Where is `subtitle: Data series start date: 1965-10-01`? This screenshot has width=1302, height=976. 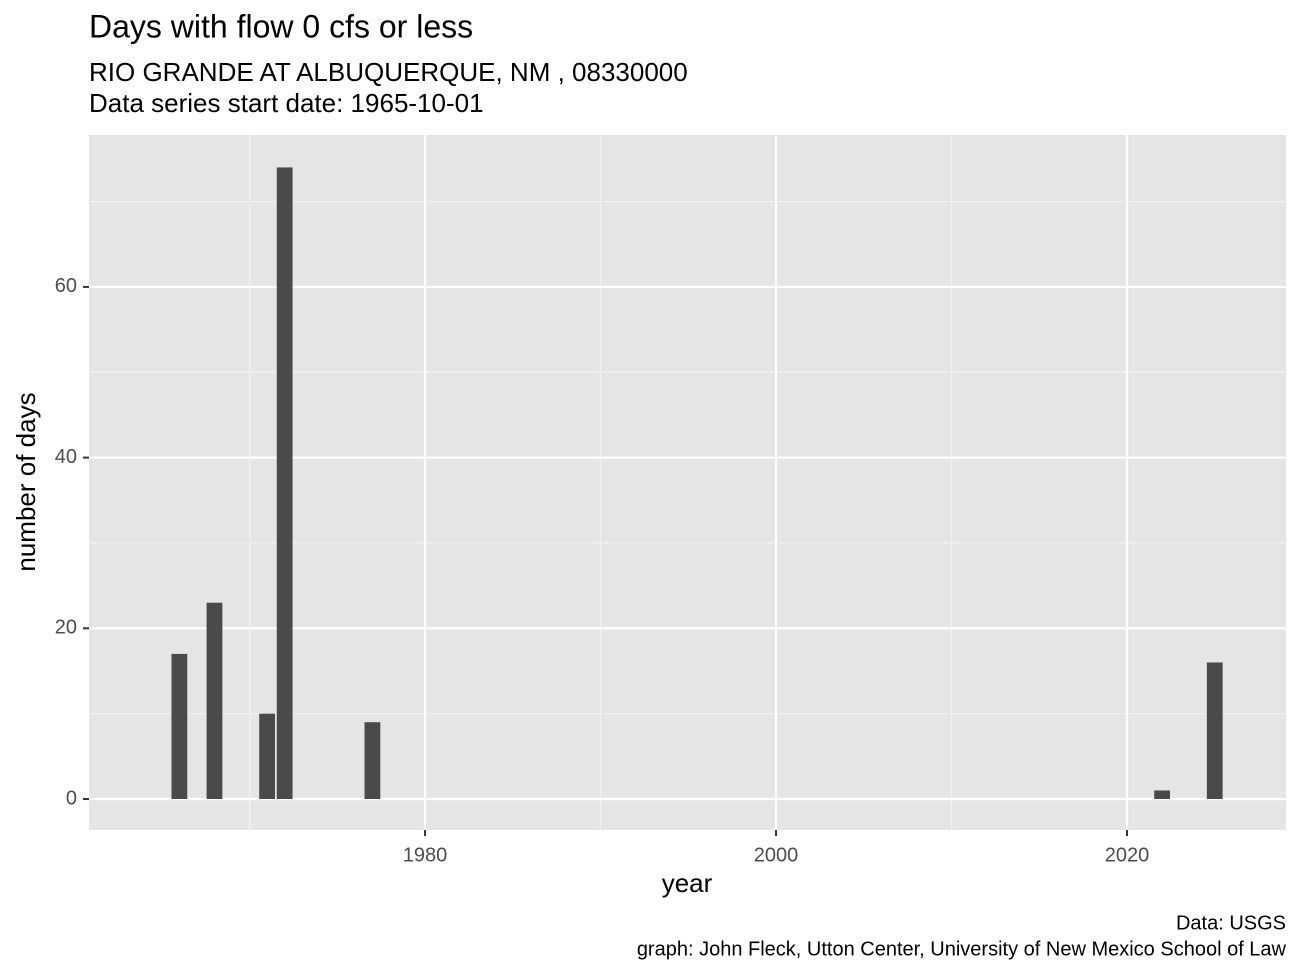
subtitle: Data series start date: 1965-10-01 is located at coordinates (286, 103).